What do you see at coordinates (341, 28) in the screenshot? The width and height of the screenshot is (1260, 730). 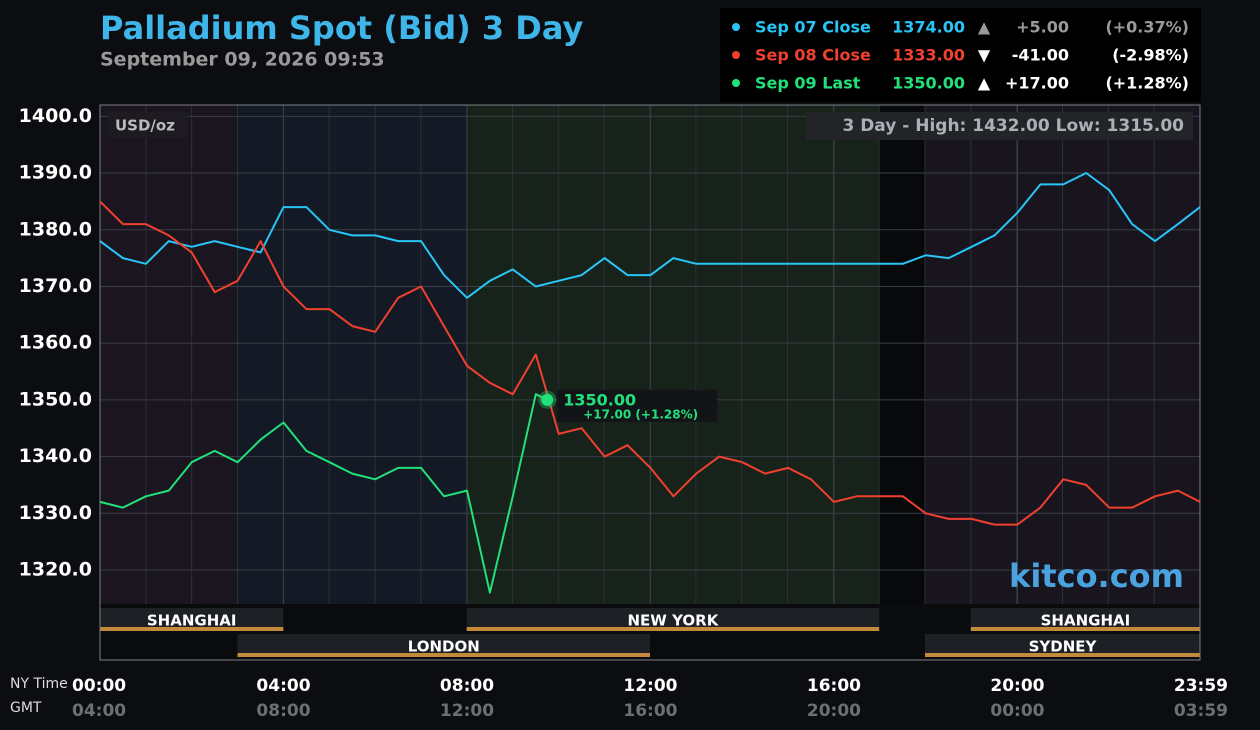 I see `chart-title: Palladium Spot (Bid) 3 Day` at bounding box center [341, 28].